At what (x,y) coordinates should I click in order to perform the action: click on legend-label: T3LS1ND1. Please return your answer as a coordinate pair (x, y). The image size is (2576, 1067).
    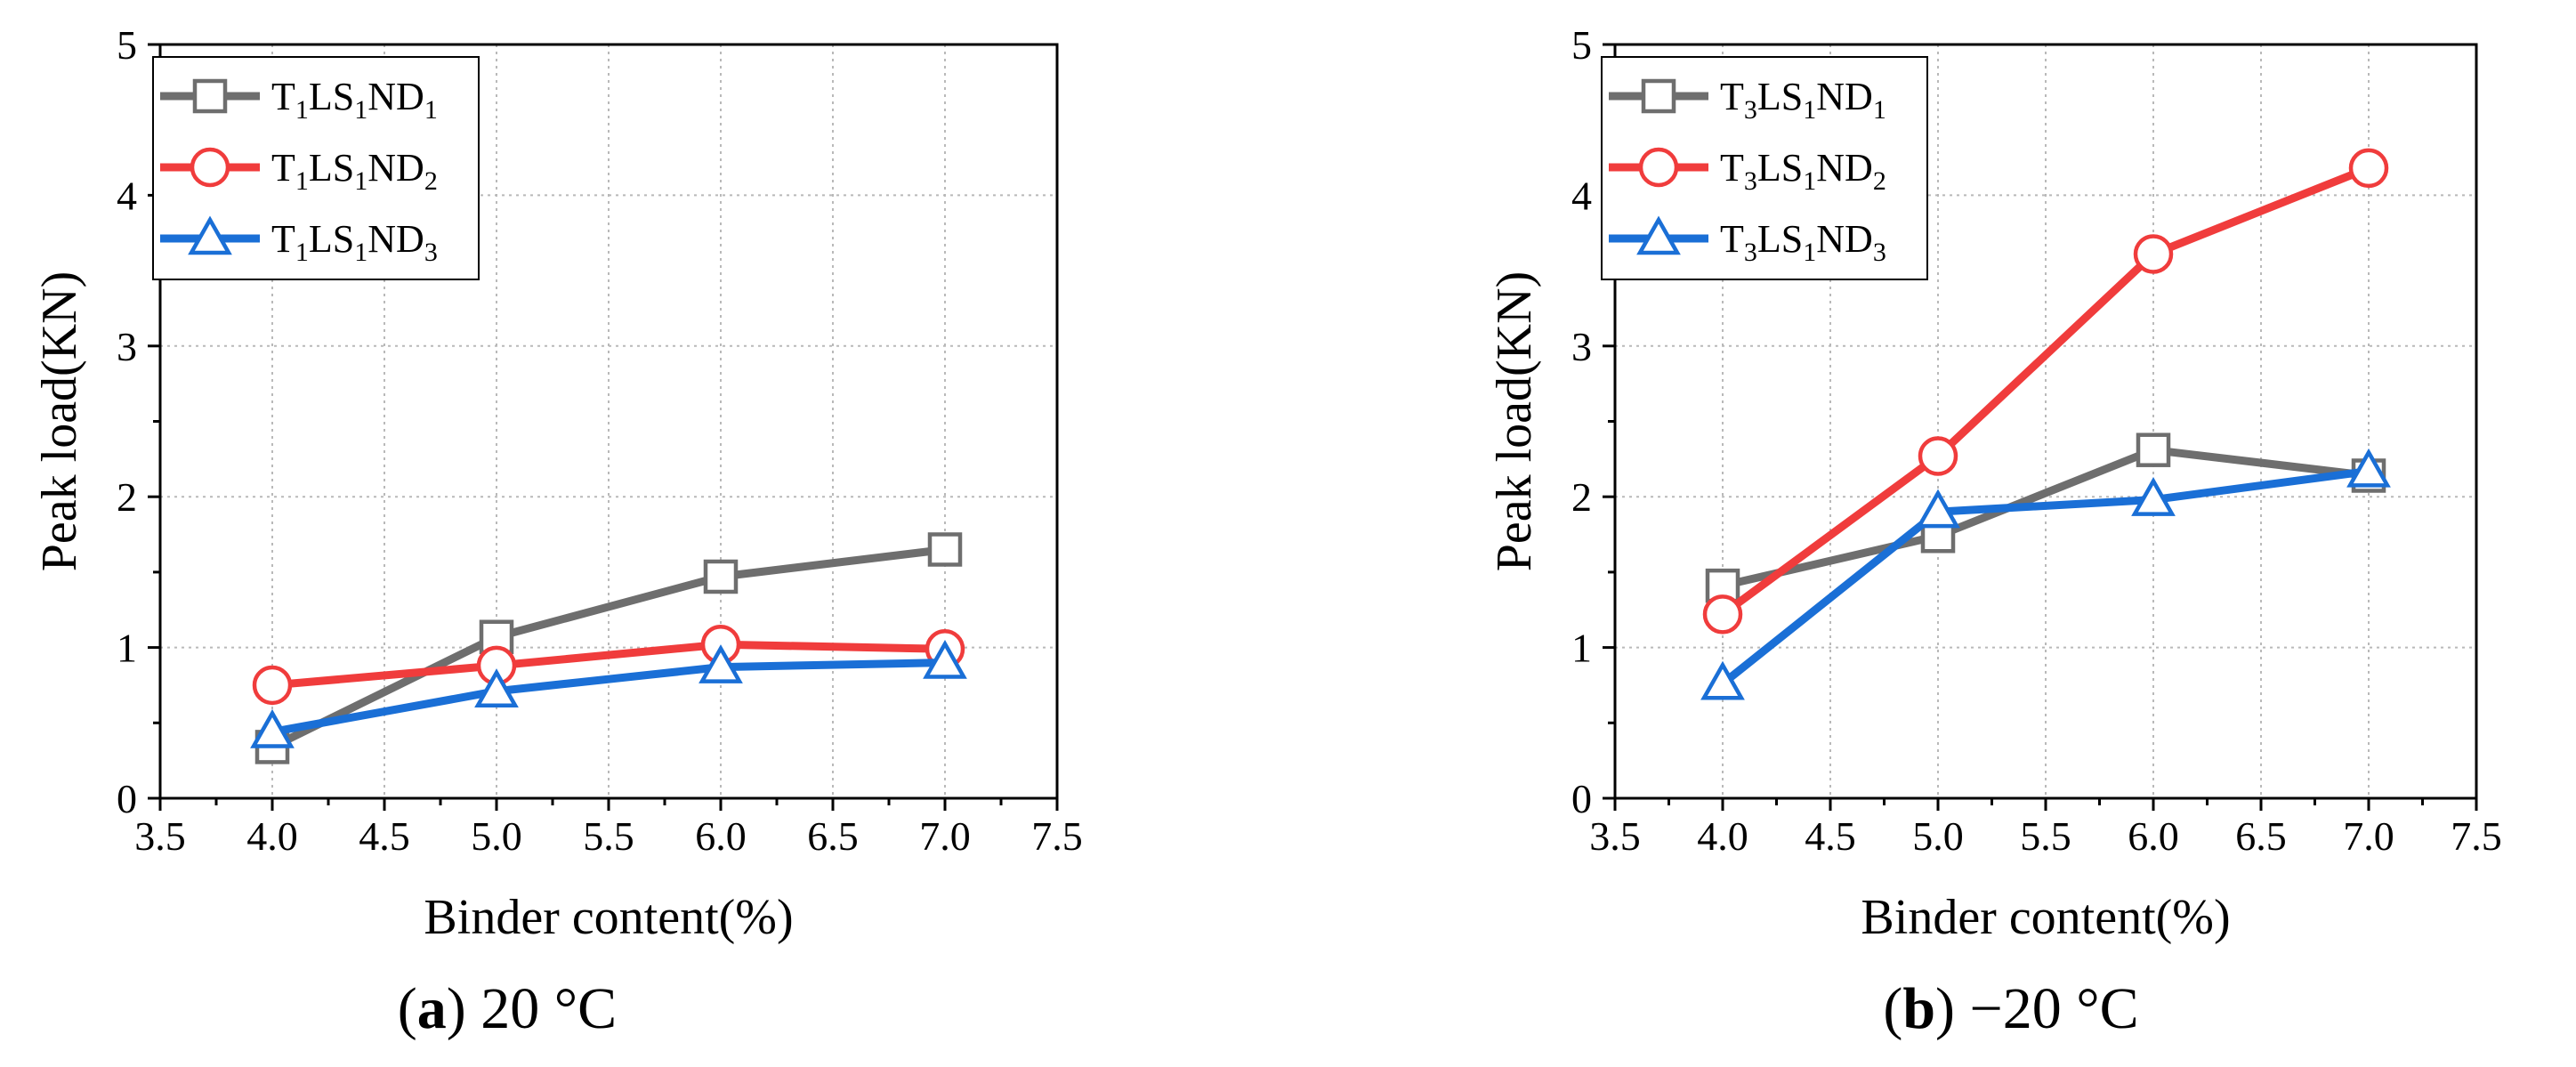
    Looking at the image, I should click on (1803, 100).